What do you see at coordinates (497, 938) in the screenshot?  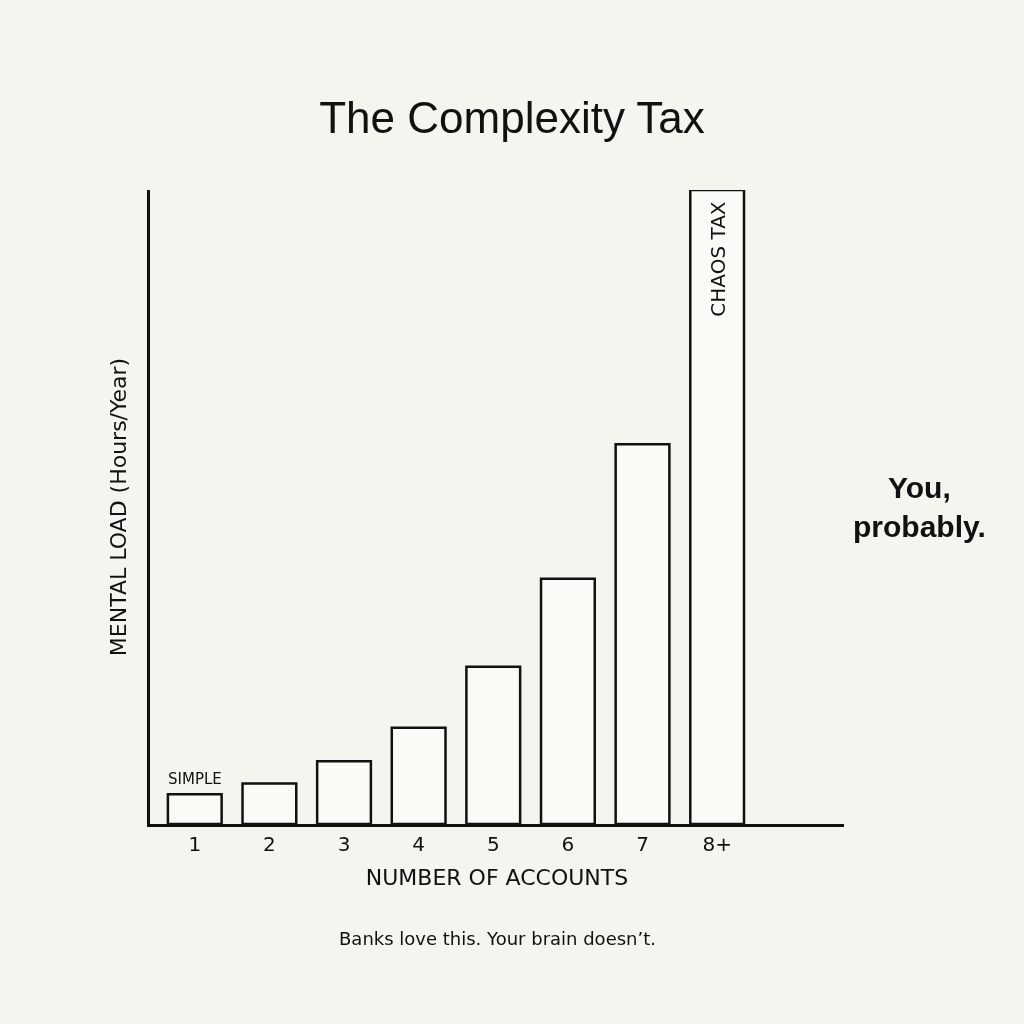 I see `text: Banks love this. Your brain doesn’t.` at bounding box center [497, 938].